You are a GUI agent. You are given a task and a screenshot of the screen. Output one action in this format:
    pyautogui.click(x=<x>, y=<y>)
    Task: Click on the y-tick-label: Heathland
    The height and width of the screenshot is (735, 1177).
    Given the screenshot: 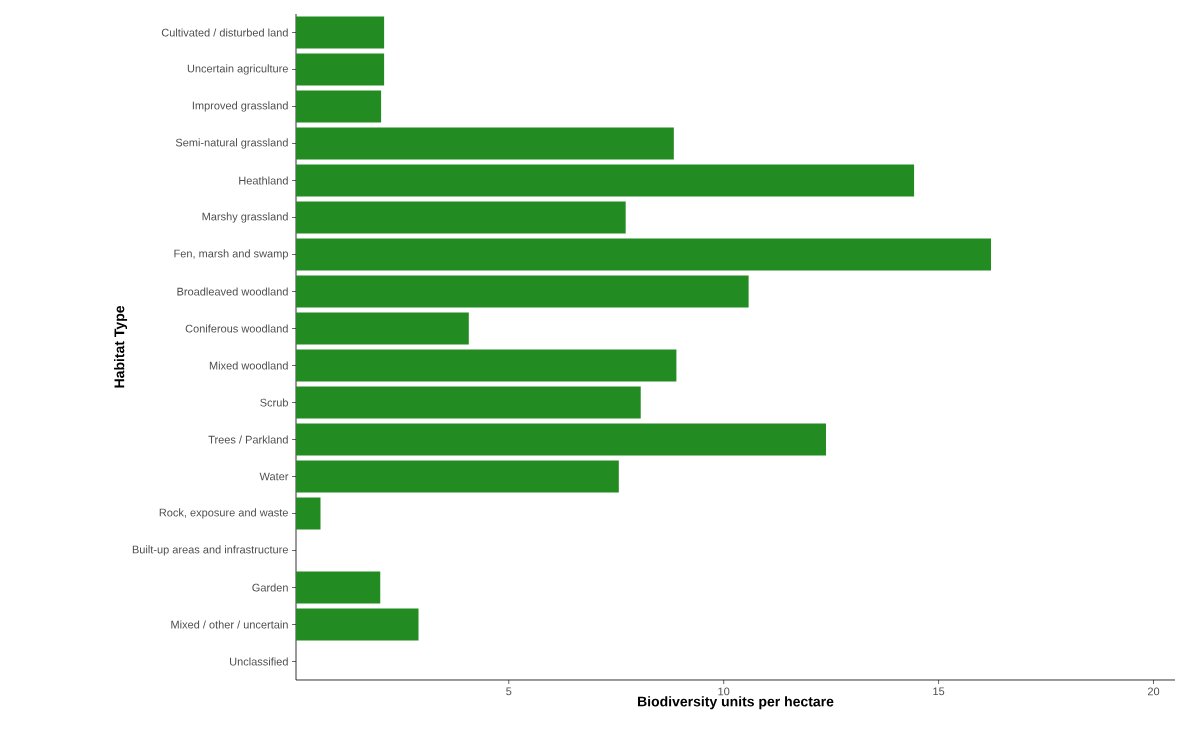 What is the action you would take?
    pyautogui.click(x=263, y=180)
    